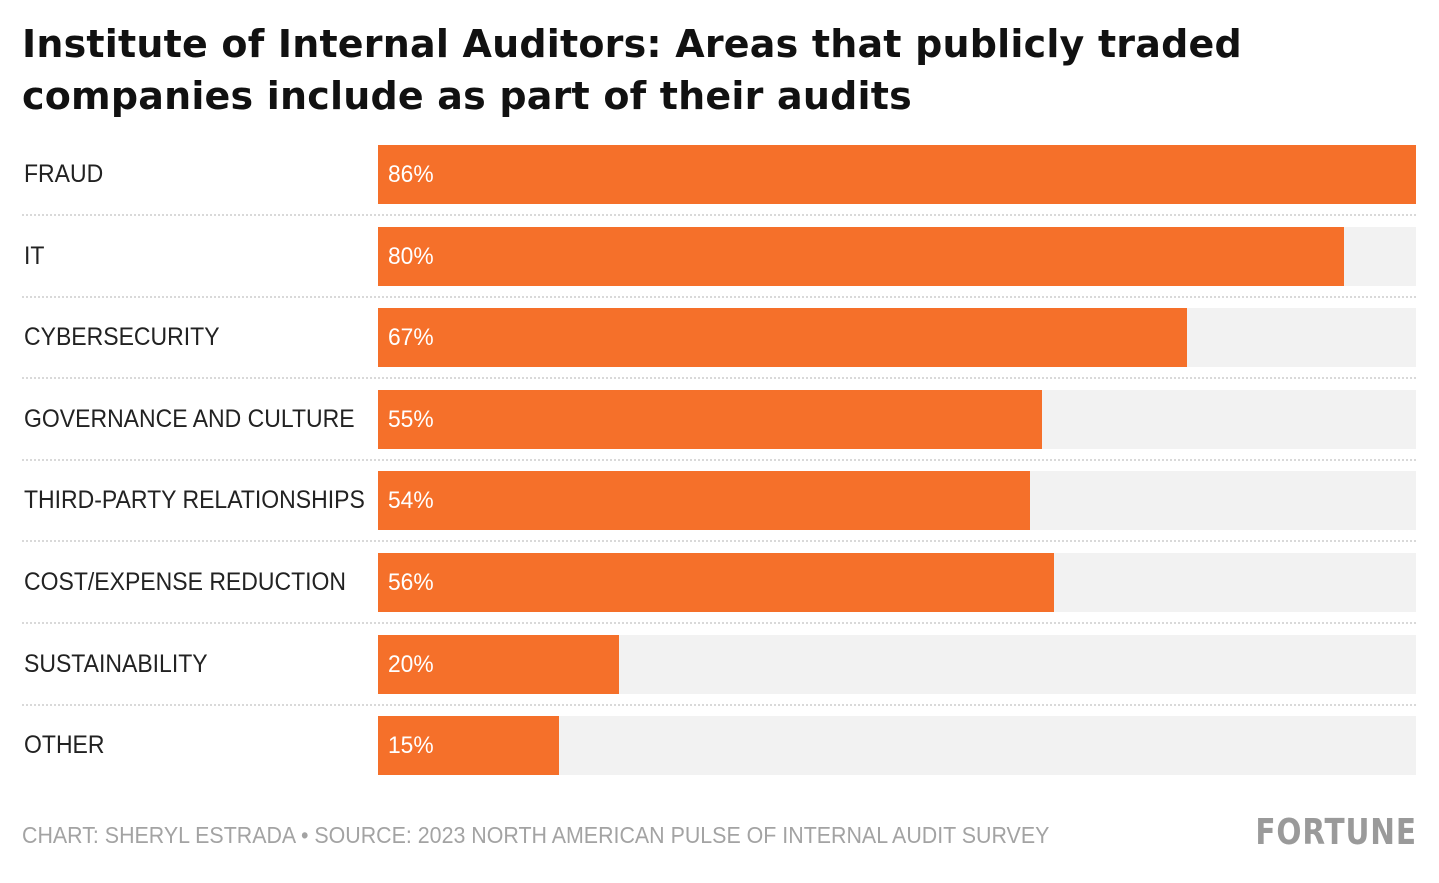 The width and height of the screenshot is (1439, 883). What do you see at coordinates (194, 500) in the screenshot?
I see `category-label: THIRD-PARTY RELATIONSHIPS` at bounding box center [194, 500].